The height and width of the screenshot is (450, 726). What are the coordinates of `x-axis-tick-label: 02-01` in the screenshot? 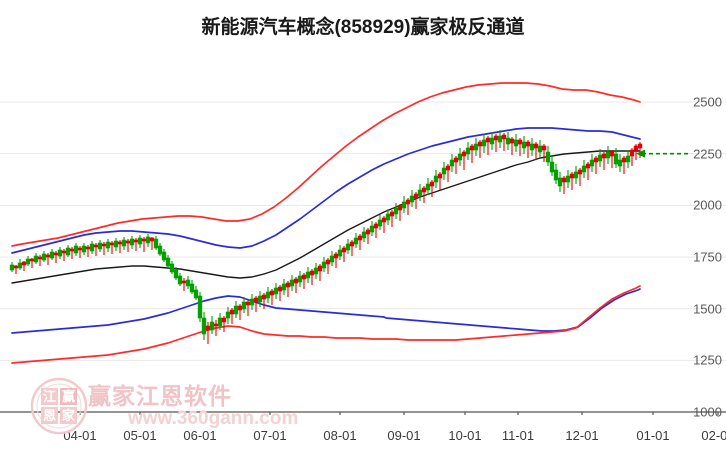 It's located at (713, 435).